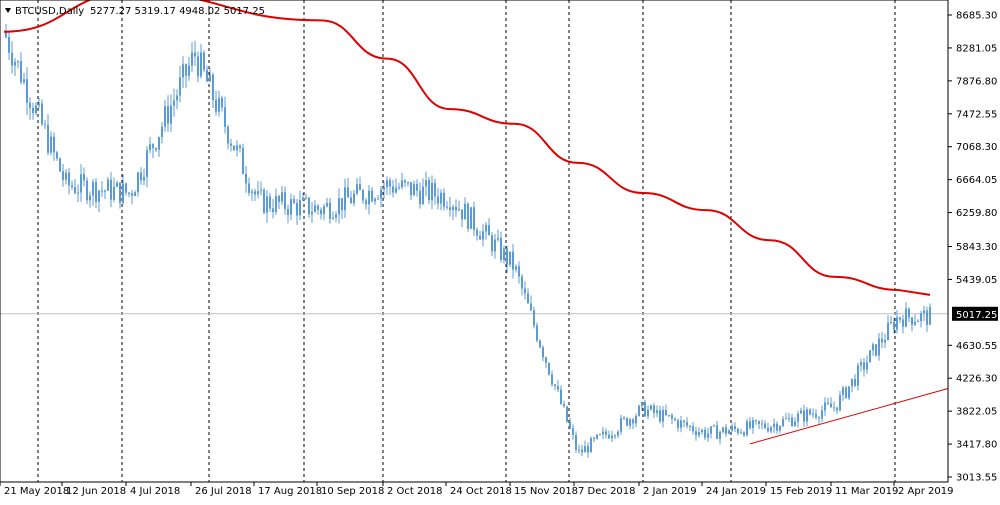 This screenshot has width=1000, height=505. What do you see at coordinates (976, 247) in the screenshot?
I see `y-tick-label: 5843.30` at bounding box center [976, 247].